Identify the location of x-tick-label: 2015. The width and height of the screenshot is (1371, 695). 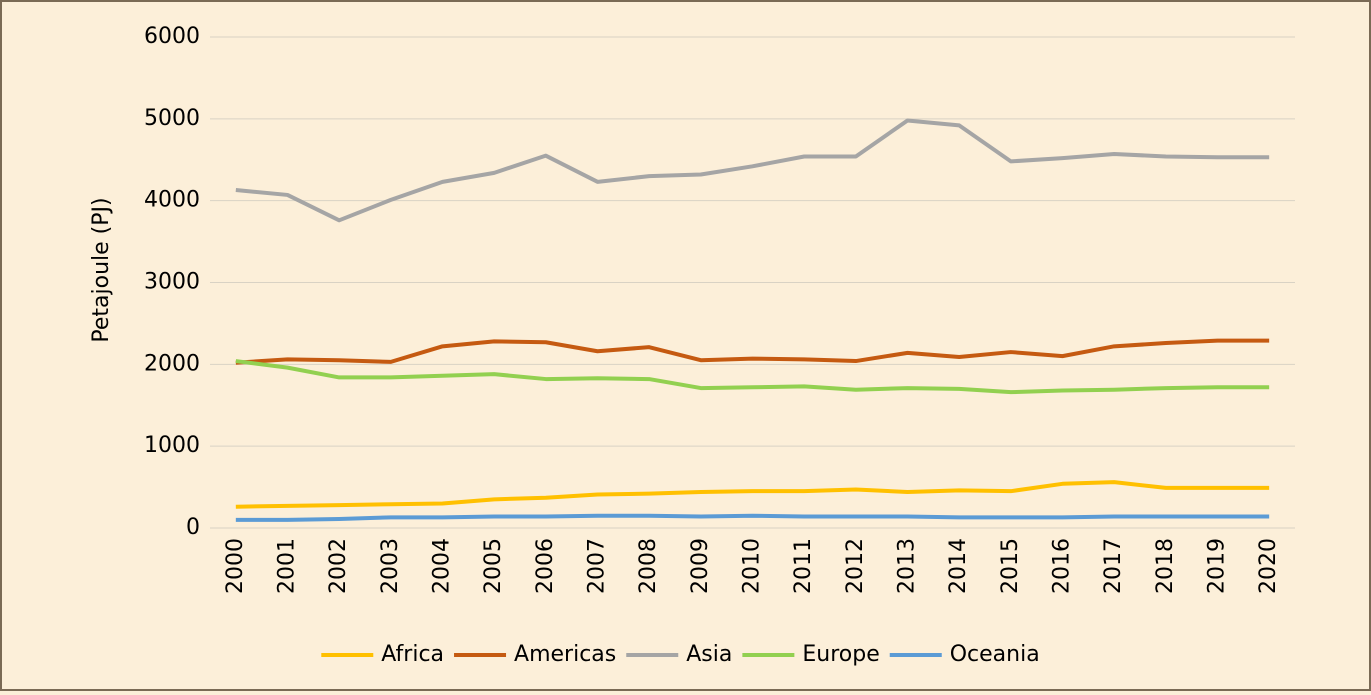
(1010, 566).